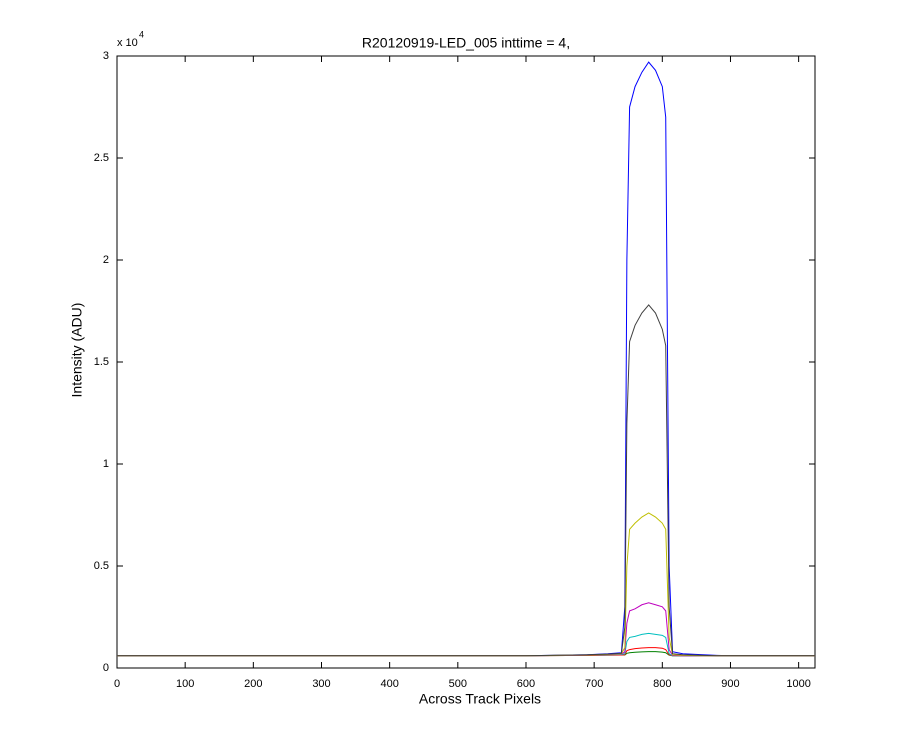 The width and height of the screenshot is (900, 750). Describe the element at coordinates (730, 684) in the screenshot. I see `x-tick-label: 900` at that location.